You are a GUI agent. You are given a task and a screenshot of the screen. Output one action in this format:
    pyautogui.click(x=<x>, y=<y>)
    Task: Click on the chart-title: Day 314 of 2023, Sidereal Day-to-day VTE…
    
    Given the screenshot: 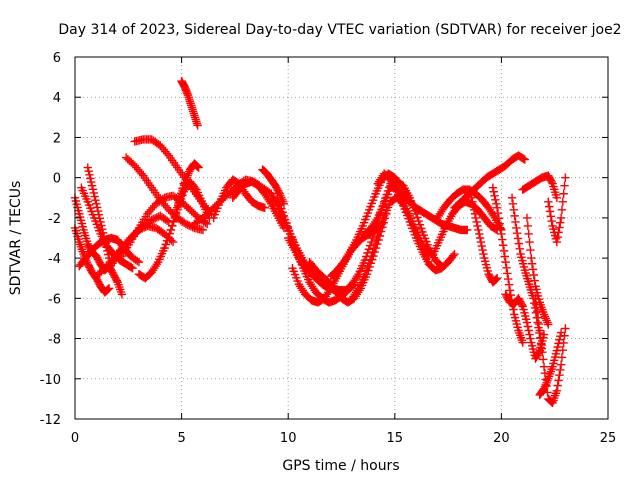 What is the action you would take?
    pyautogui.click(x=339, y=30)
    